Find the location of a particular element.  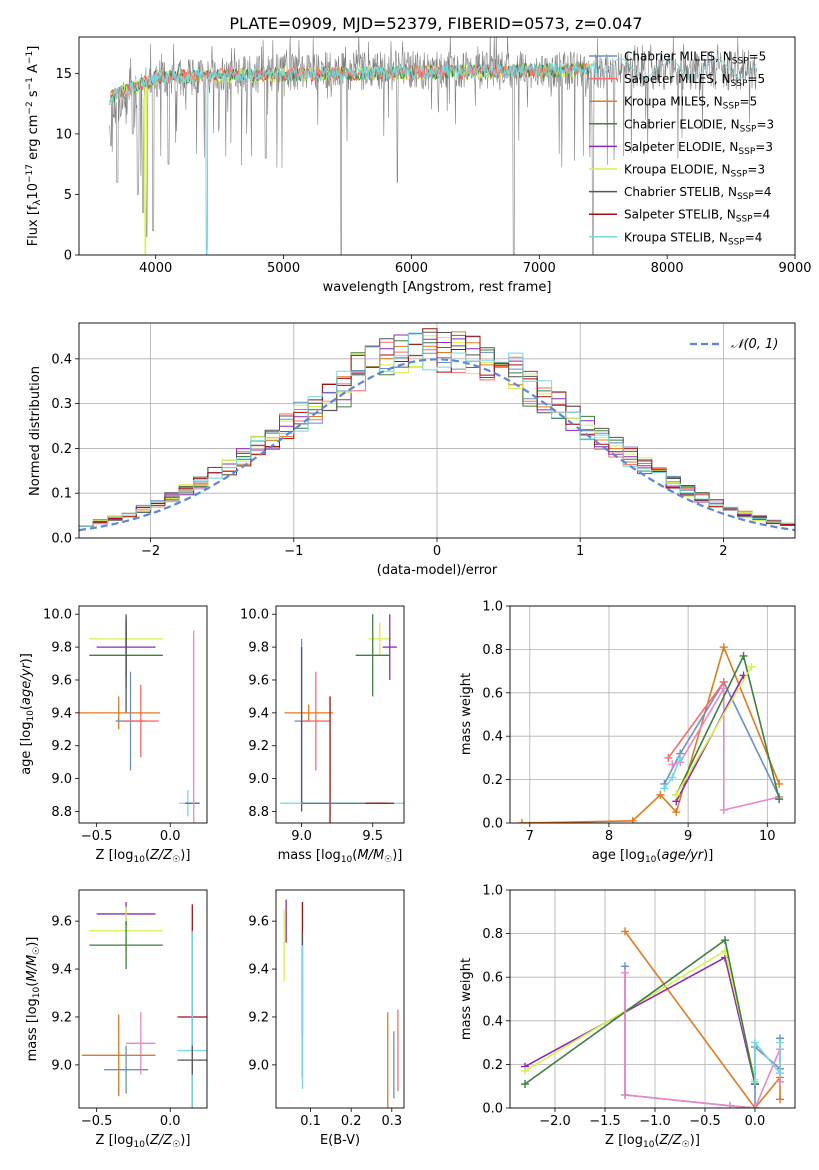

x-tick-label: 9.0 is located at coordinates (301, 836).